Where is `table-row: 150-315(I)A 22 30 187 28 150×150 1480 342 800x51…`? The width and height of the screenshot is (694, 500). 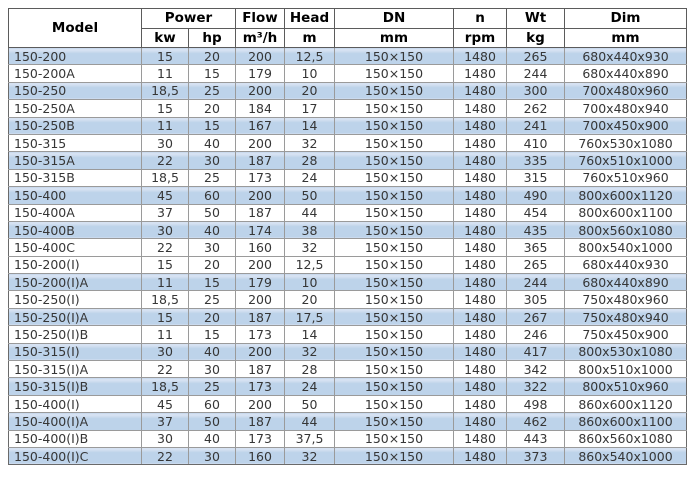 table-row: 150-315(I)A 22 30 187 28 150×150 1480 342 800x51… is located at coordinates (347, 369).